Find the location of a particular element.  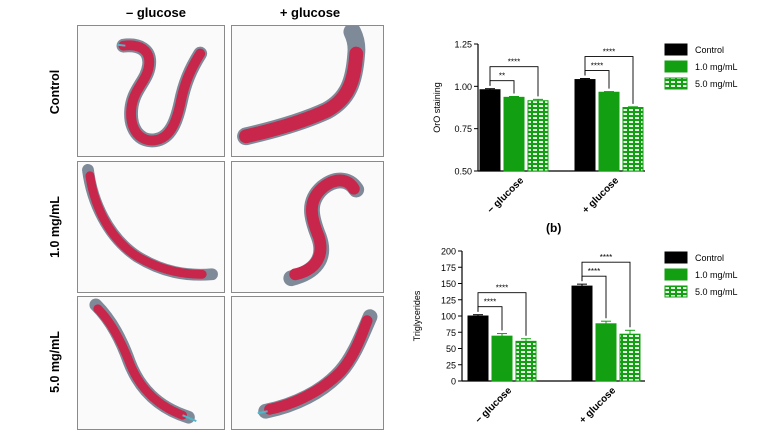

micrograph-5mg-plus-glucose is located at coordinates (307, 363).